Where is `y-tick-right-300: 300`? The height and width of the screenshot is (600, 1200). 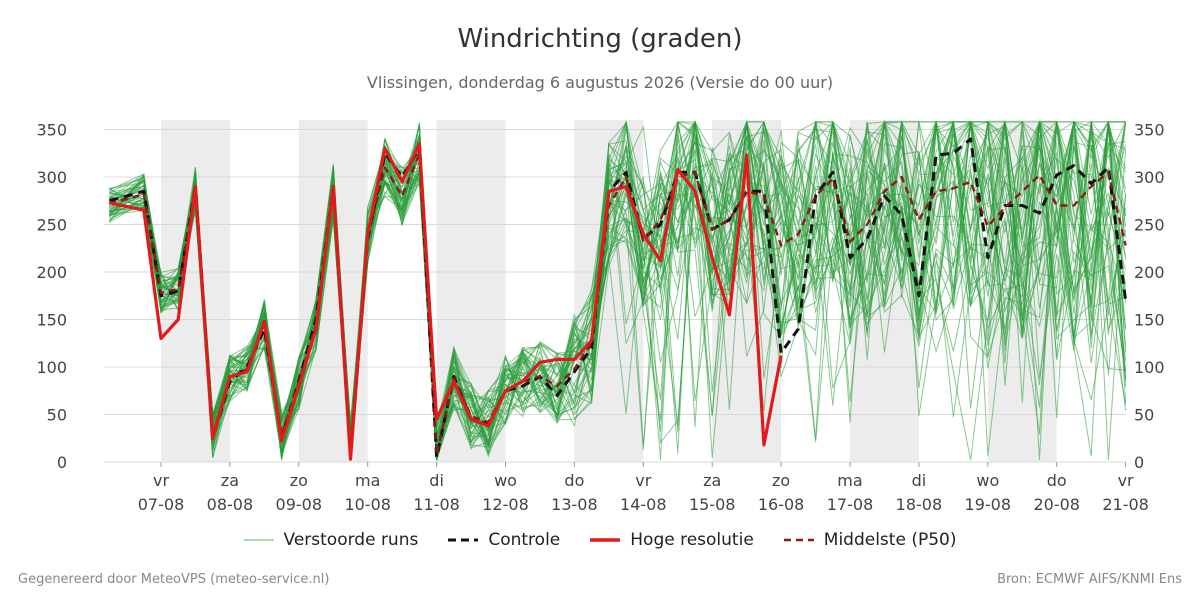 y-tick-right-300: 300 is located at coordinates (1149, 177).